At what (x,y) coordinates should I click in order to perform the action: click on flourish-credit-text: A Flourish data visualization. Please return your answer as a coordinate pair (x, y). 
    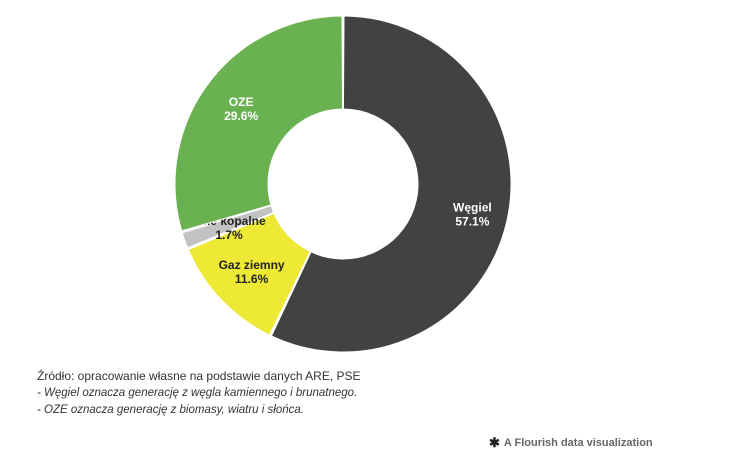
    Looking at the image, I should click on (578, 442).